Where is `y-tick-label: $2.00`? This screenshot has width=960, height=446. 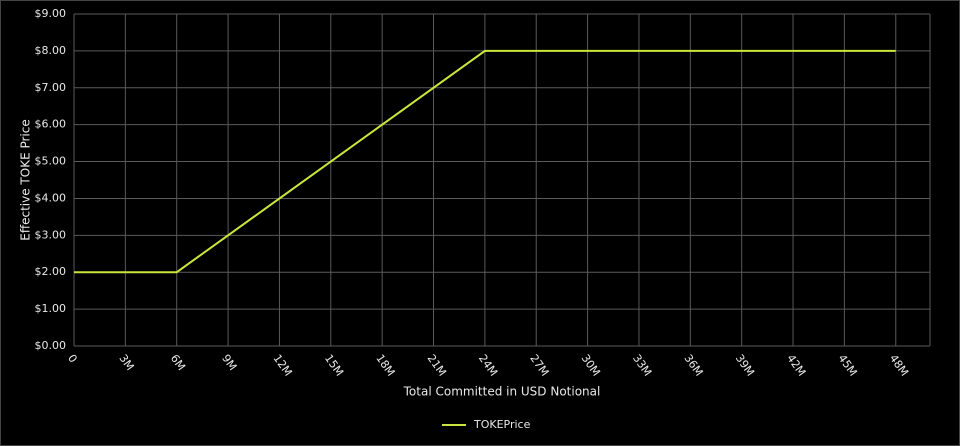
y-tick-label: $2.00 is located at coordinates (51, 271).